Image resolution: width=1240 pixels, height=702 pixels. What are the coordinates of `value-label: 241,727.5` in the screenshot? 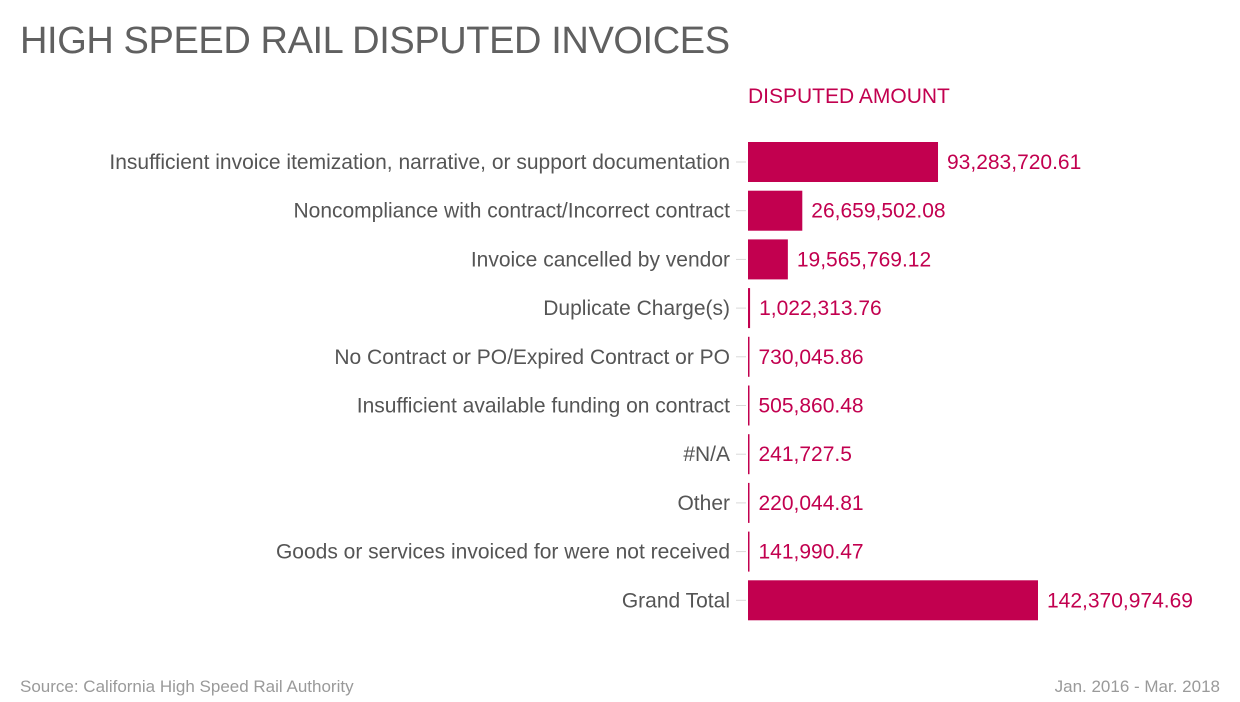 It's located at (805, 454).